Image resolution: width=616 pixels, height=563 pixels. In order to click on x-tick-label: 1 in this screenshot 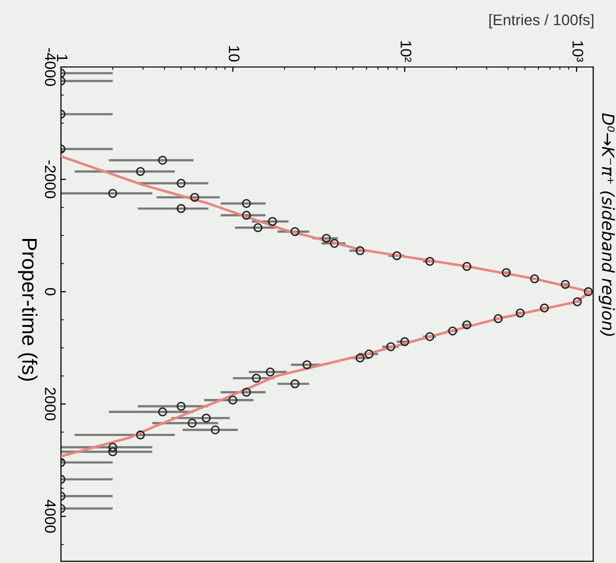, I will do `click(62, 58)`.